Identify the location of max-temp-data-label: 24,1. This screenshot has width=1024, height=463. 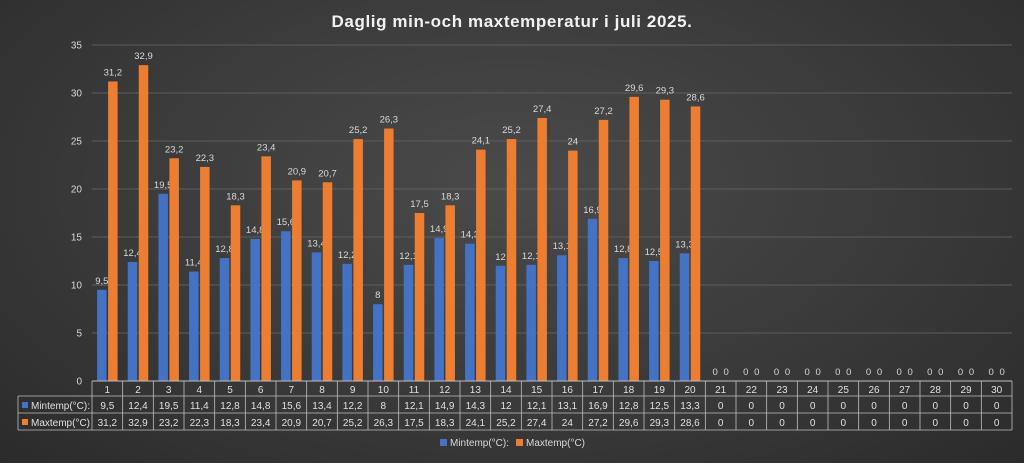
(481, 141).